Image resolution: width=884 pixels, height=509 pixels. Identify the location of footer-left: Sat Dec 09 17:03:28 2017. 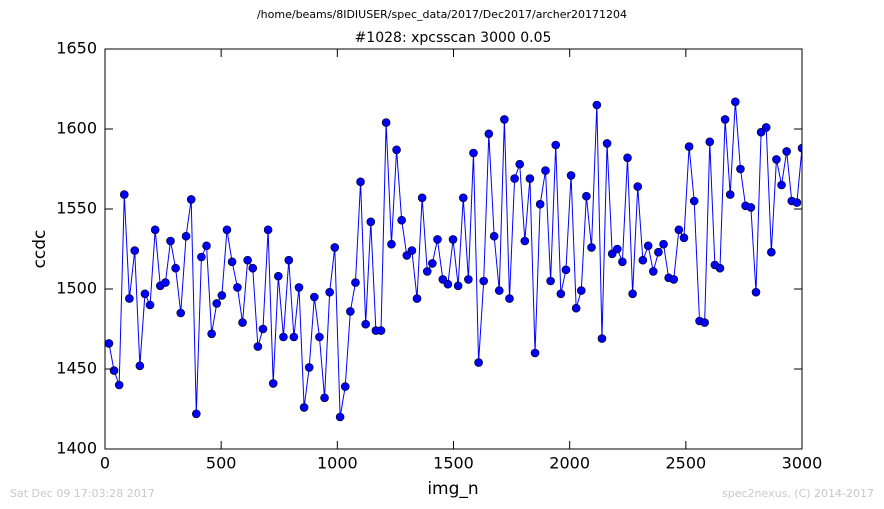
(82, 493).